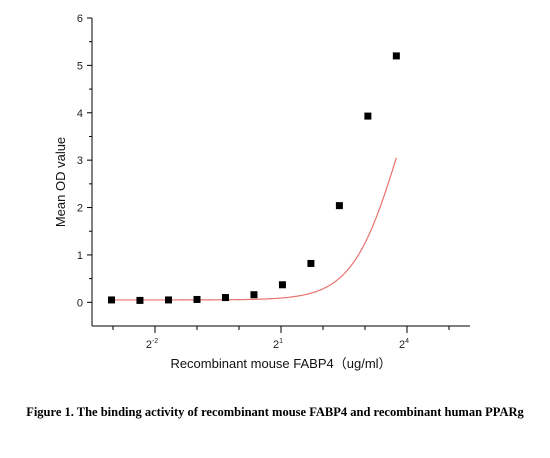 The width and height of the screenshot is (550, 458). Describe the element at coordinates (80, 114) in the screenshot. I see `y-tick-label: 4` at that location.